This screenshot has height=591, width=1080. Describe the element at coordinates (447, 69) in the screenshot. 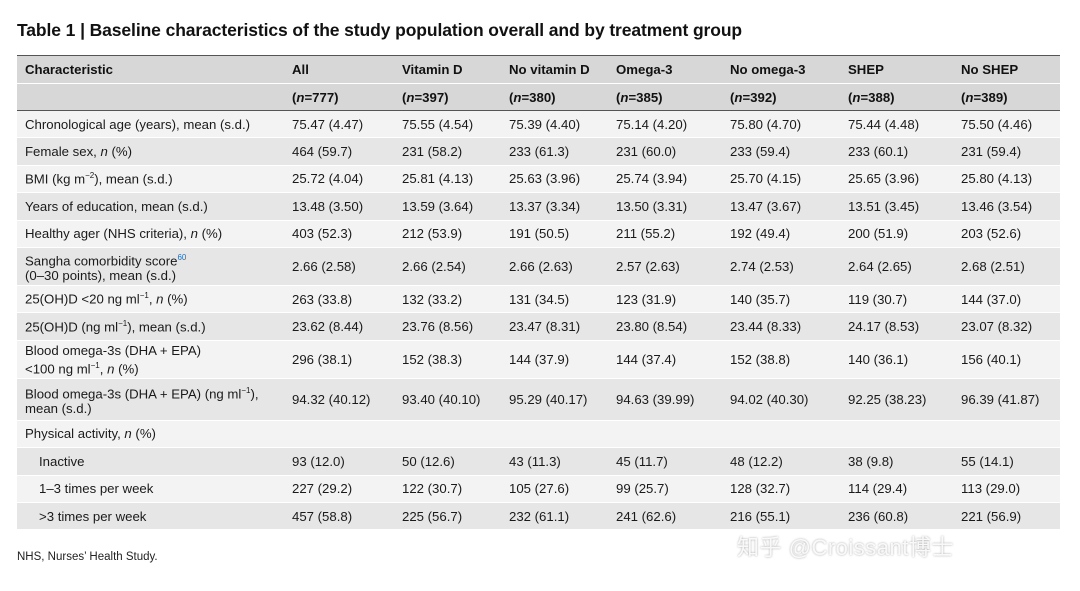

I see `column-header-vitamin-d: Vitamin D` at that location.